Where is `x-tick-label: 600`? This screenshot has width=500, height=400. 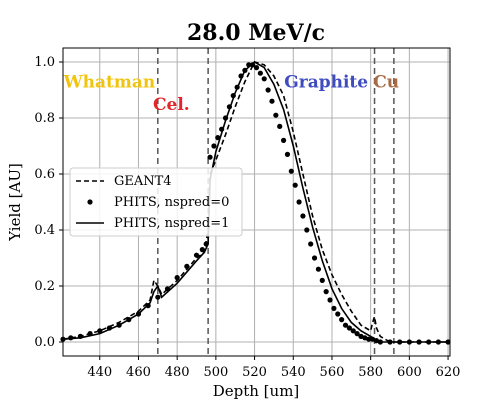
x-tick-label: 600 is located at coordinates (409, 372).